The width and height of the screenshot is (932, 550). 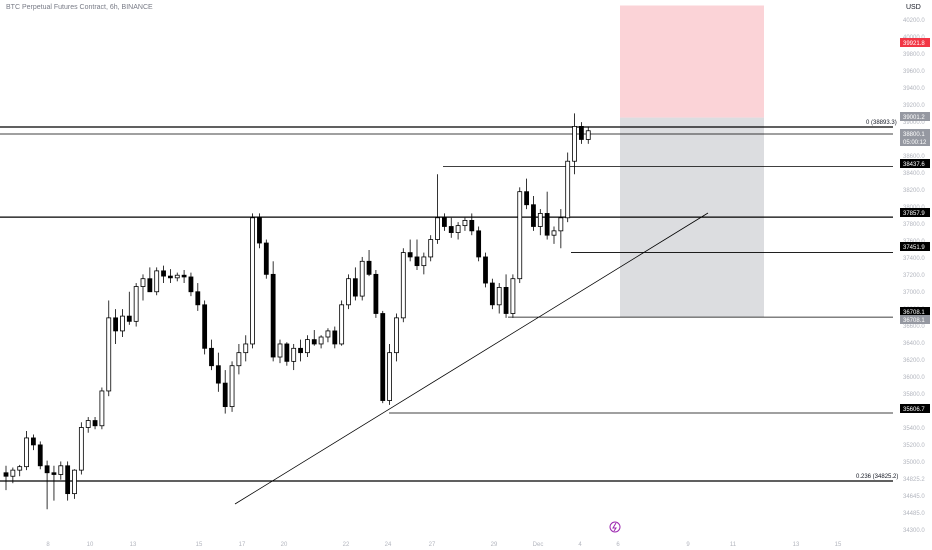 I want to click on price-tick-label: 35000.0, so click(x=914, y=463).